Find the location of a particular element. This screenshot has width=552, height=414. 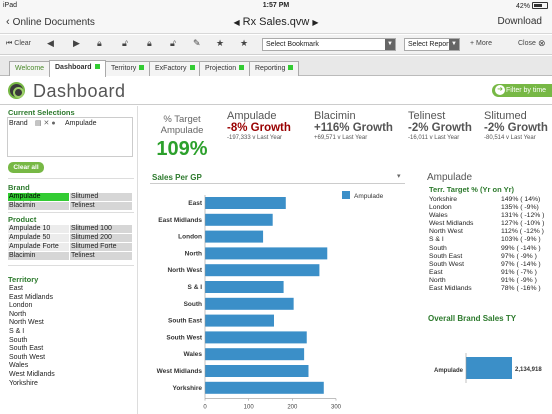

more-button: + More is located at coordinates (481, 43).